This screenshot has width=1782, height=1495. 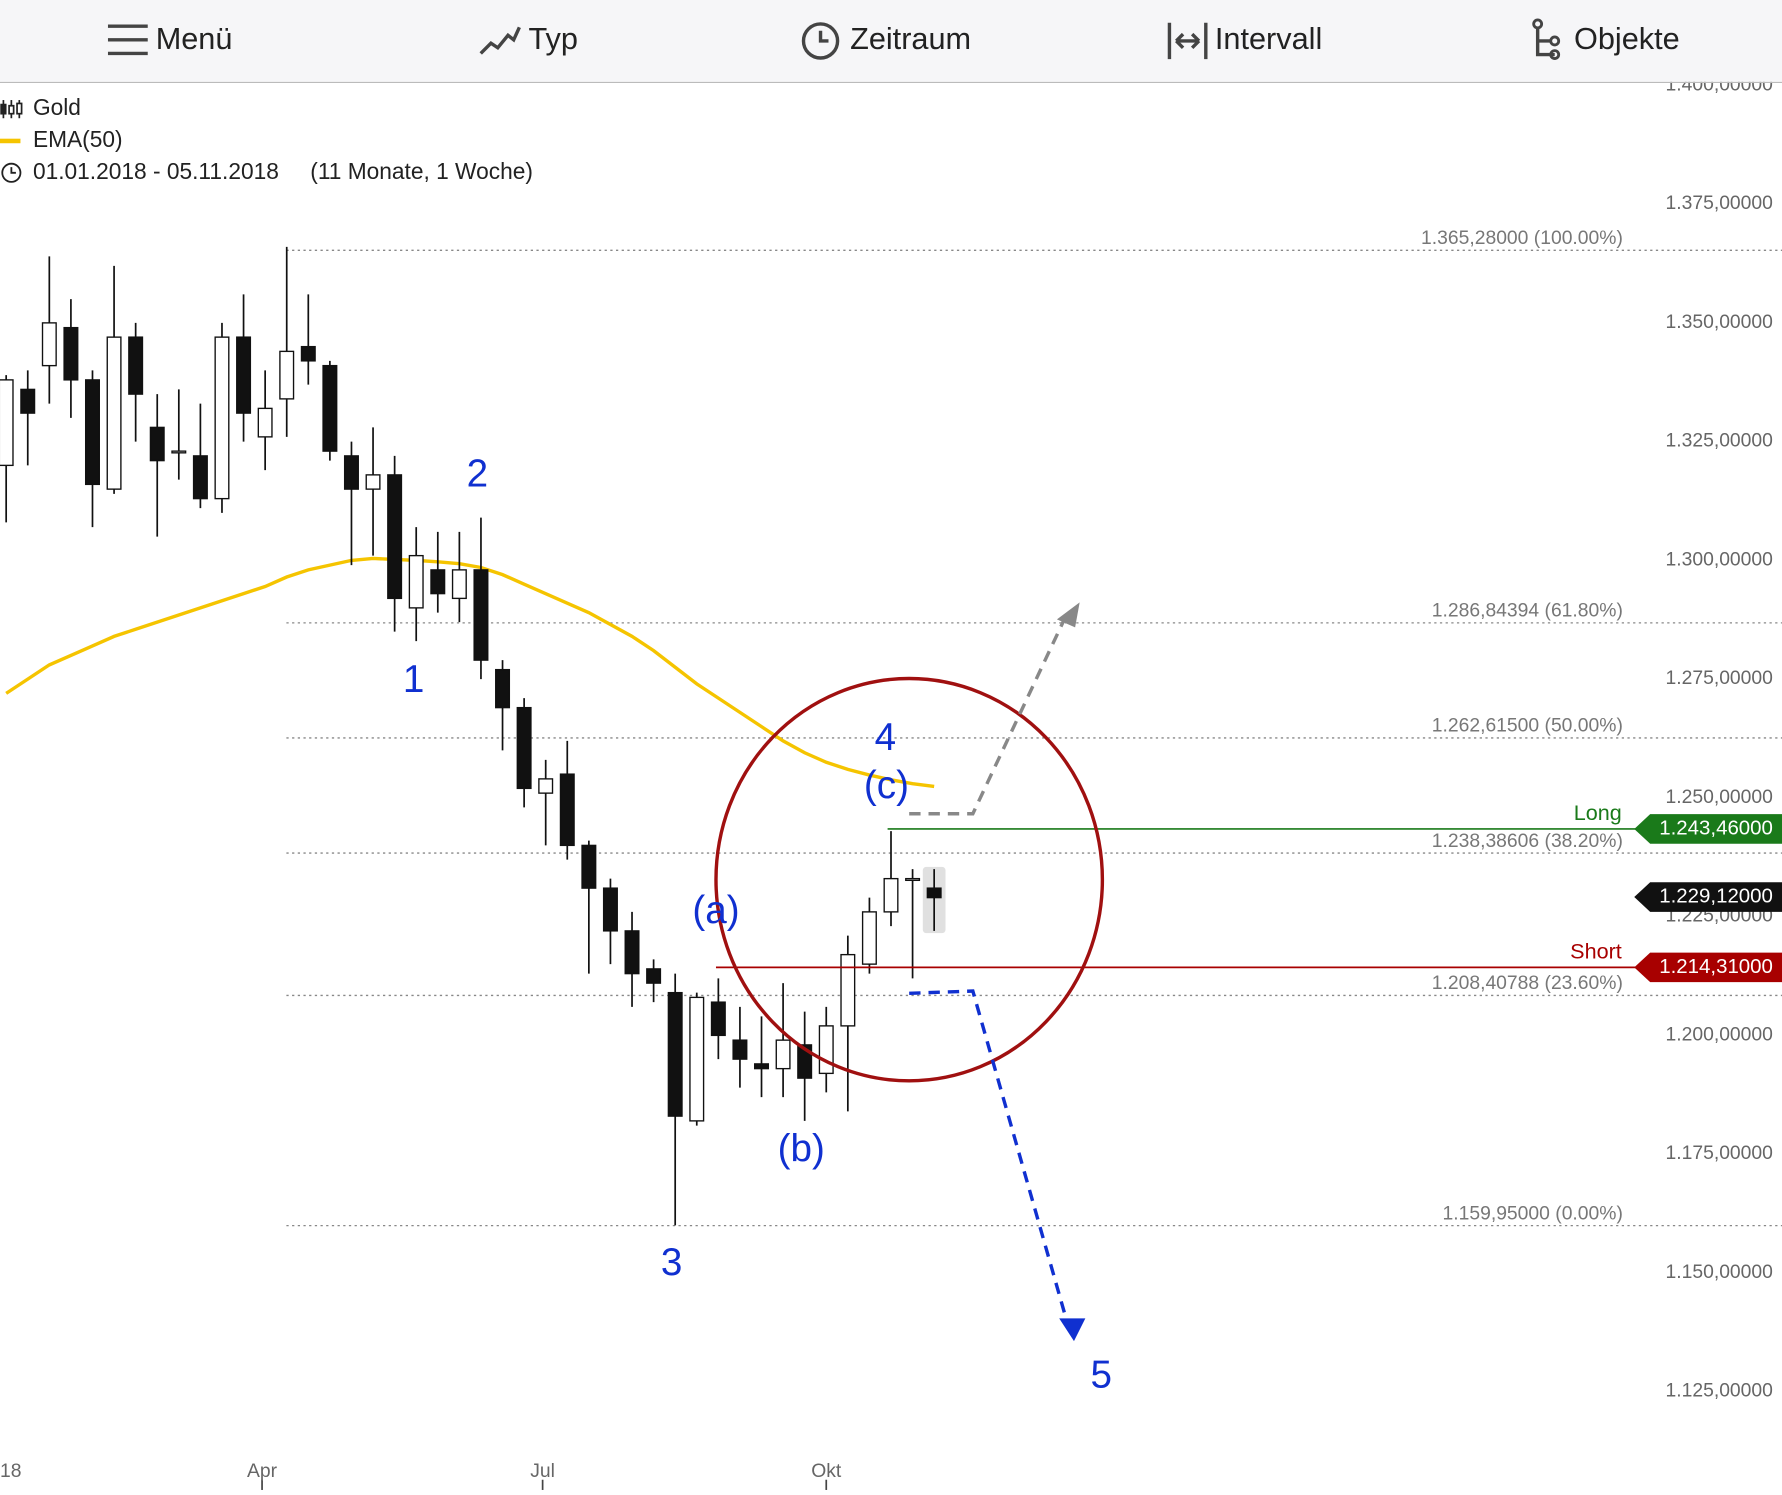 What do you see at coordinates (1072, 1330) in the screenshot?
I see `down-arrowhead` at bounding box center [1072, 1330].